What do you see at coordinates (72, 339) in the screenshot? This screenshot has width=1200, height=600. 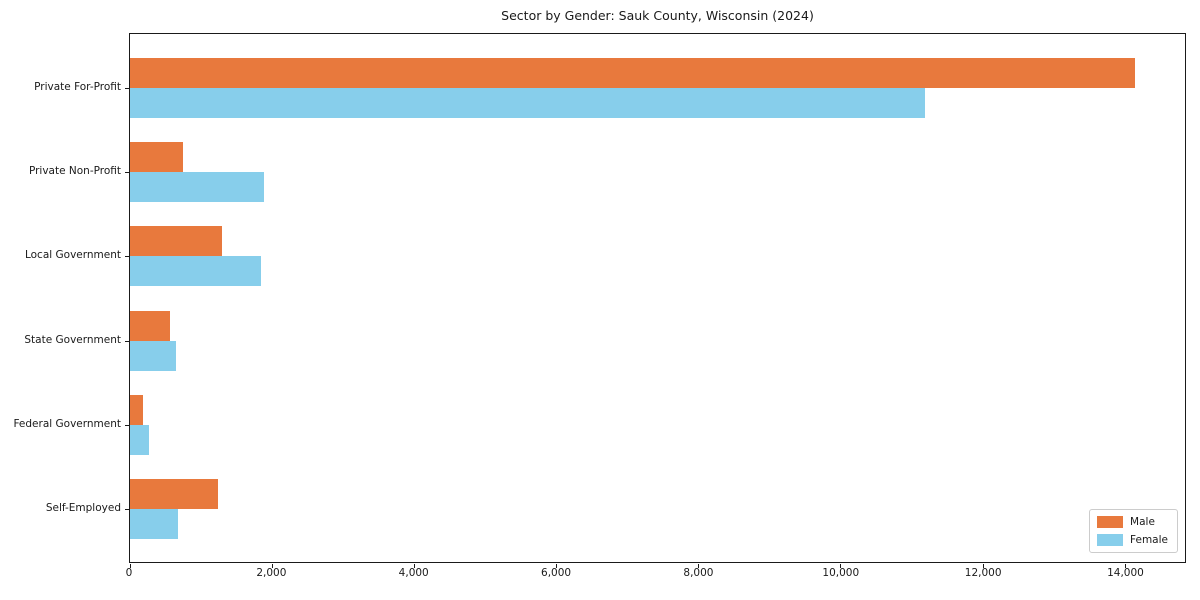 I see `y-tick-label-3: State Government` at bounding box center [72, 339].